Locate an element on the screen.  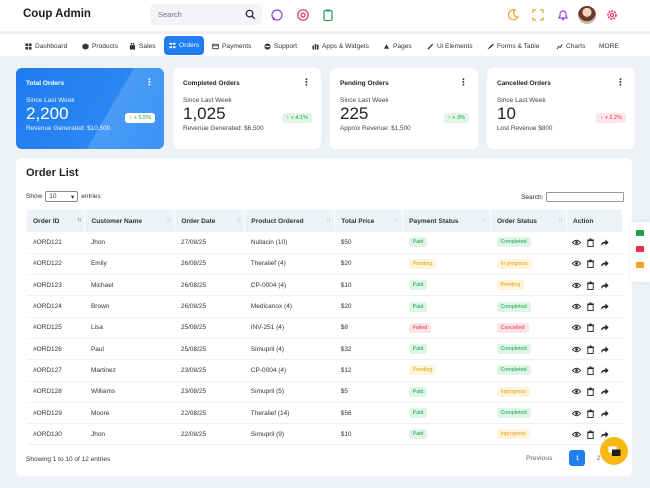
moon-icon is located at coordinates (513, 15).